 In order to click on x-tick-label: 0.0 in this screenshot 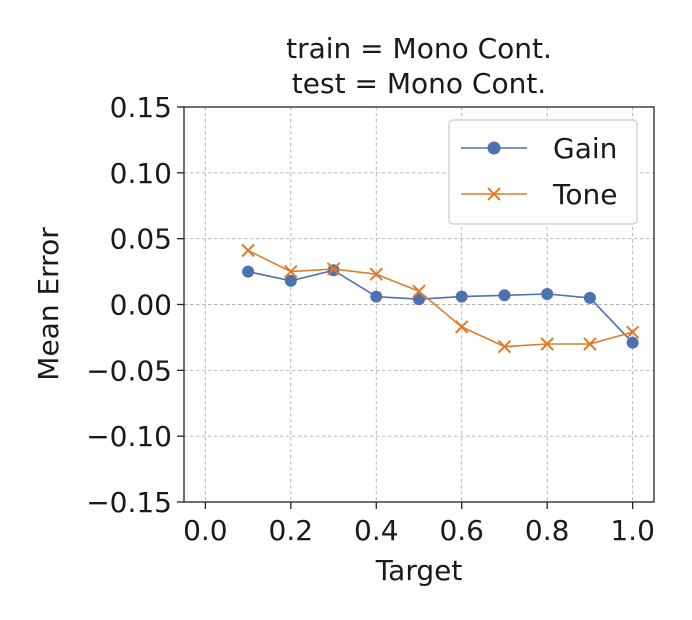, I will do `click(205, 530)`.